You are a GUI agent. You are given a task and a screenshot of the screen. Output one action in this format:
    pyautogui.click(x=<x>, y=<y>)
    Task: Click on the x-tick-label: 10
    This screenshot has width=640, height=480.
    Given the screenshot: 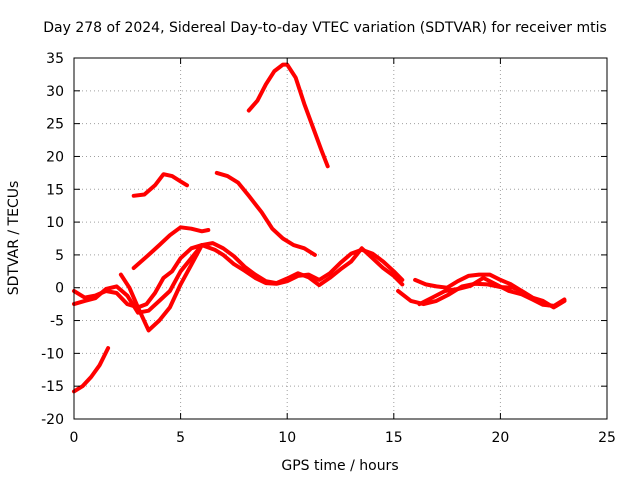 What is the action you would take?
    pyautogui.click(x=287, y=438)
    